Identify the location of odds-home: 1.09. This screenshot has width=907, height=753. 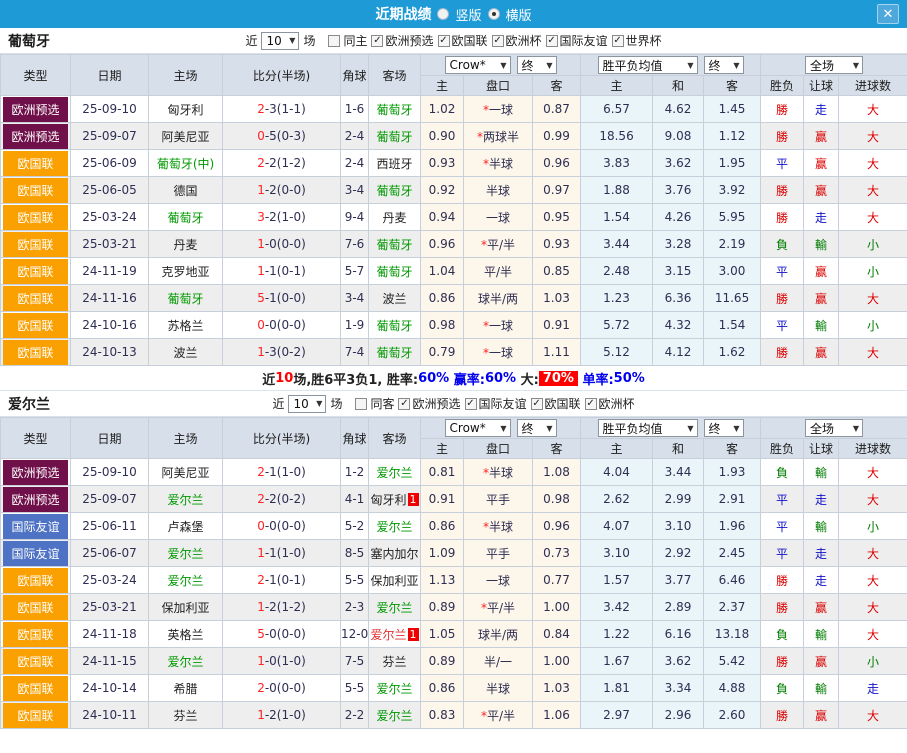
(442, 553).